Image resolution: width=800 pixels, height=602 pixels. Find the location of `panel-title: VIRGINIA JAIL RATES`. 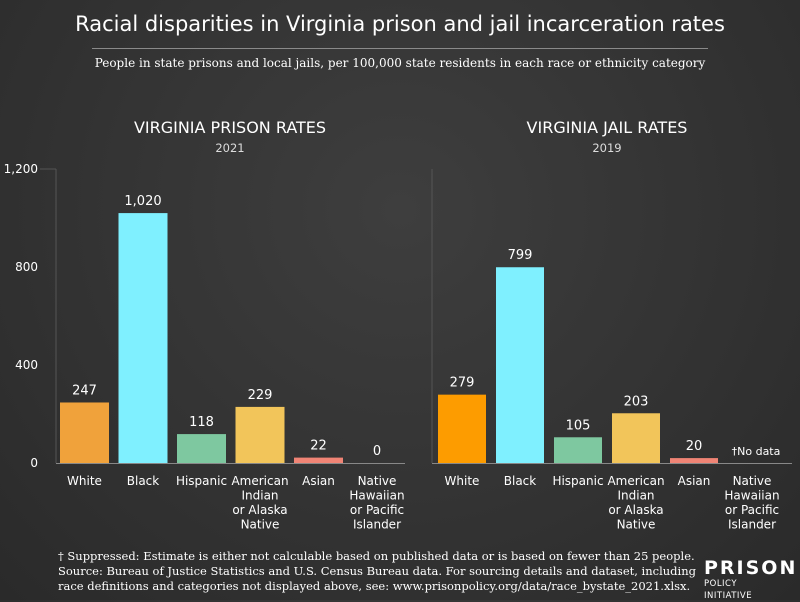

panel-title: VIRGINIA JAIL RATES is located at coordinates (607, 127).